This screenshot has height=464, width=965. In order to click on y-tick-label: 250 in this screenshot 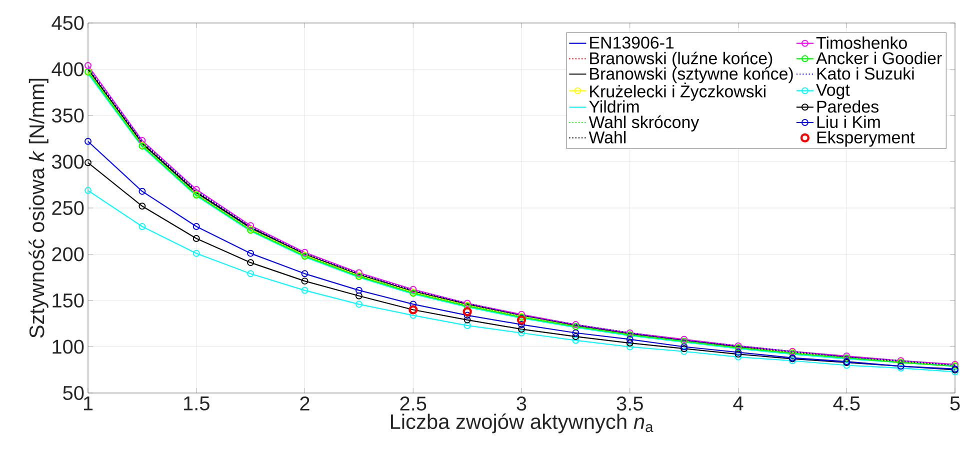, I will do `click(68, 208)`.